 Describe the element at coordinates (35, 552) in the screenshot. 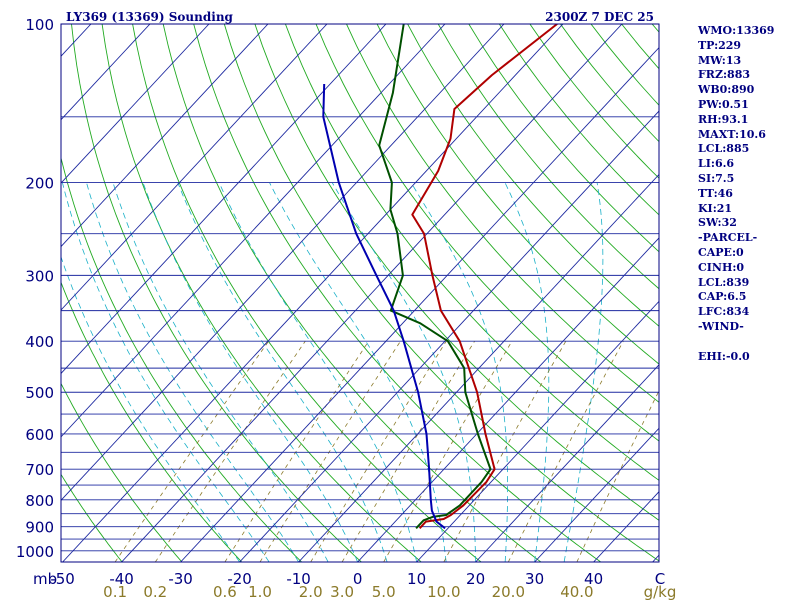

I see `pressure-tick-label: 1000` at that location.